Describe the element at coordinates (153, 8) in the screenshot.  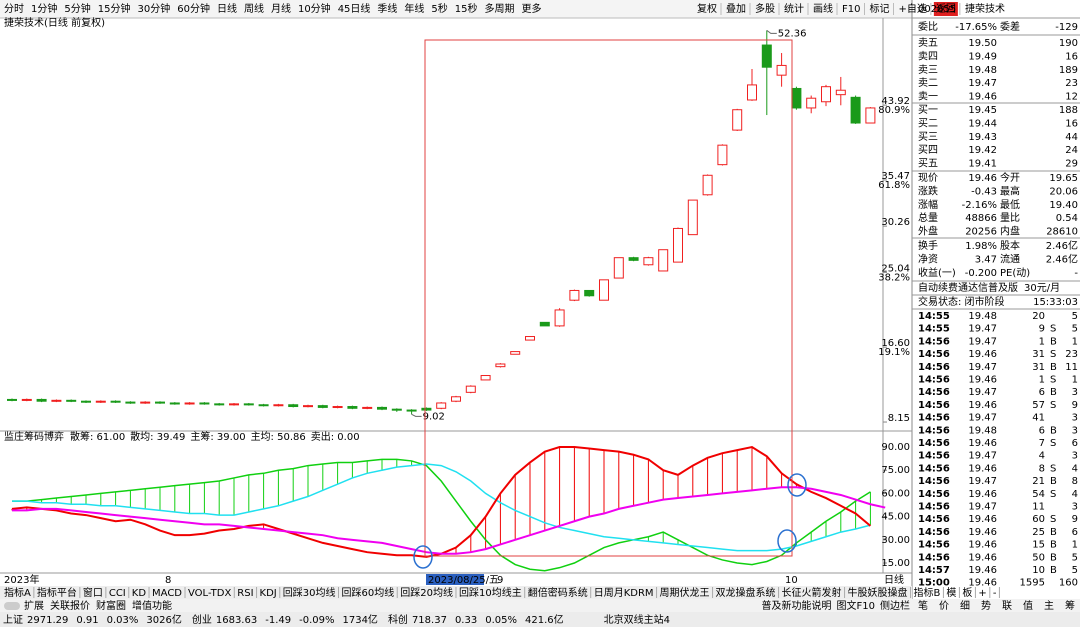
I see `period-tab: 30分钟` at that location.